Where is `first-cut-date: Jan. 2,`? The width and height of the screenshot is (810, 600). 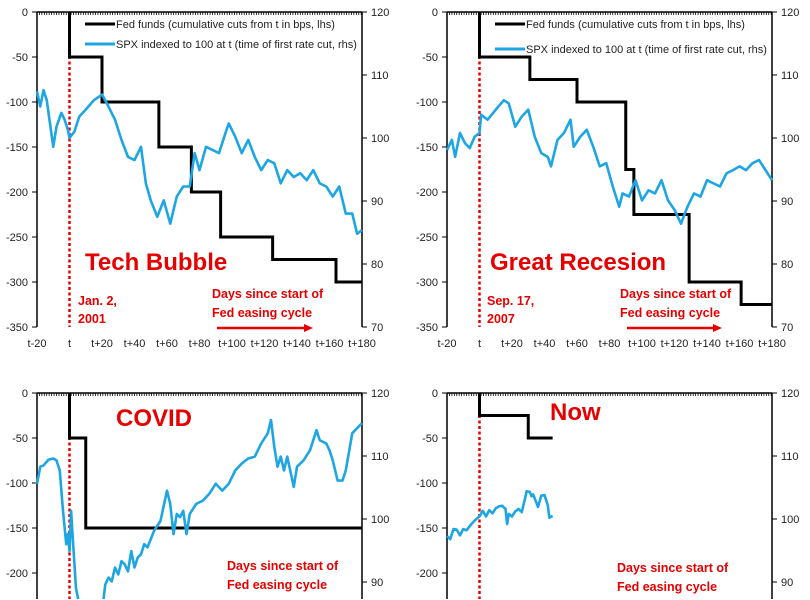
first-cut-date: Jan. 2, is located at coordinates (97, 301).